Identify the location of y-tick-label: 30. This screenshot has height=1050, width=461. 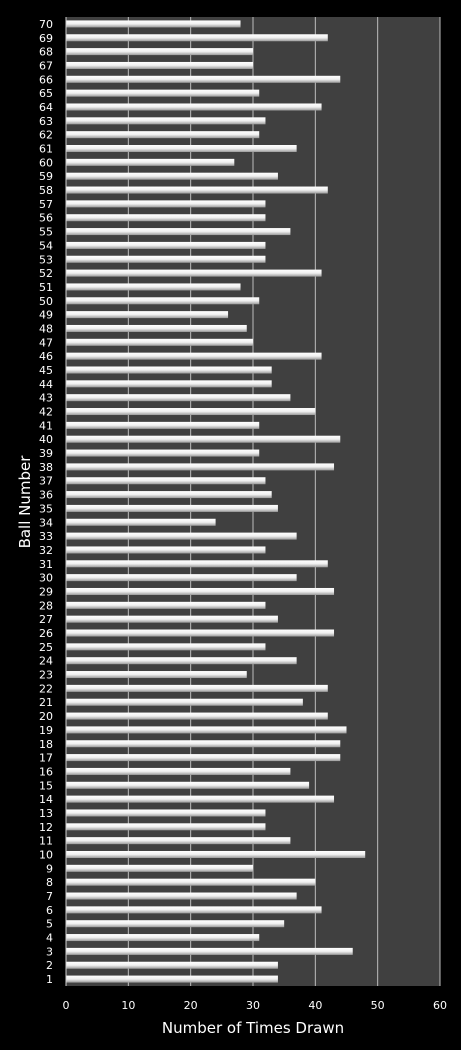
(46, 578).